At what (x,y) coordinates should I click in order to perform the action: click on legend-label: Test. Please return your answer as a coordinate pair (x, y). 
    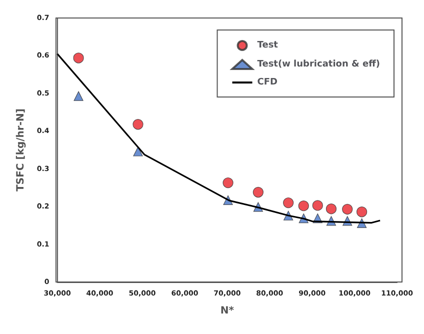
    Looking at the image, I should click on (268, 45).